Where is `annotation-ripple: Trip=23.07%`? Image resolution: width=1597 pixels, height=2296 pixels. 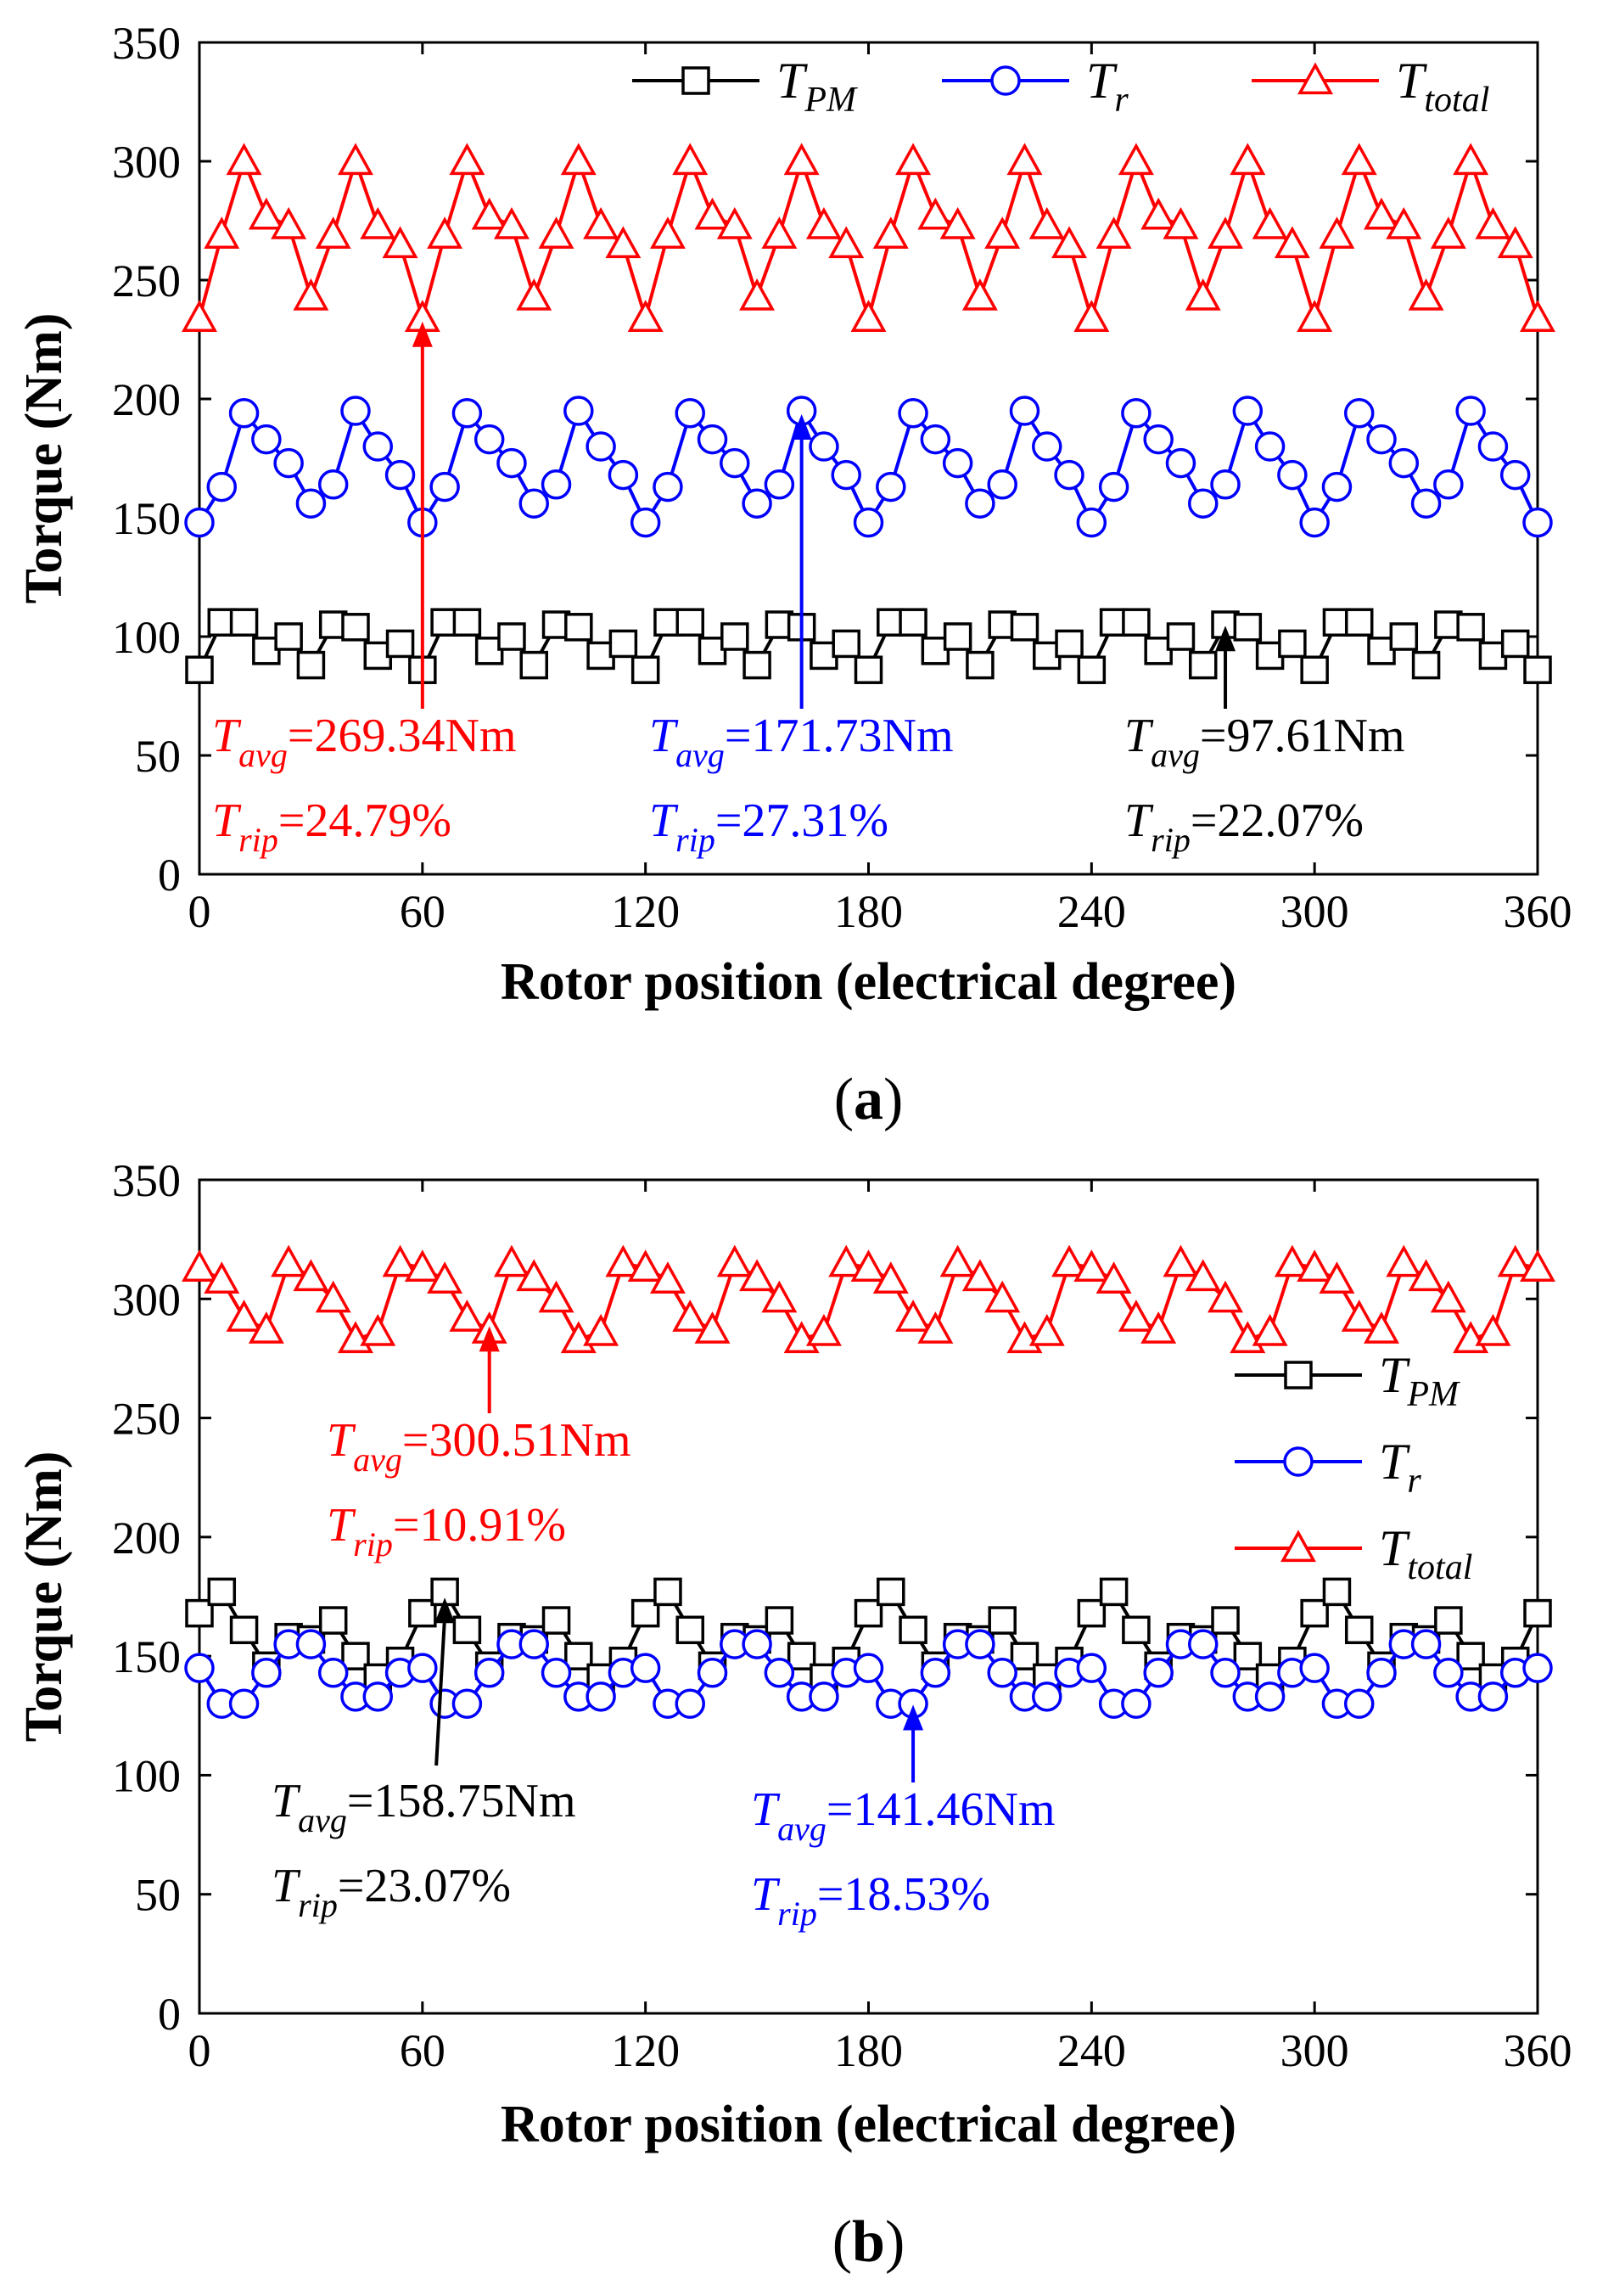
annotation-ripple: Trip=23.07% is located at coordinates (391, 1892).